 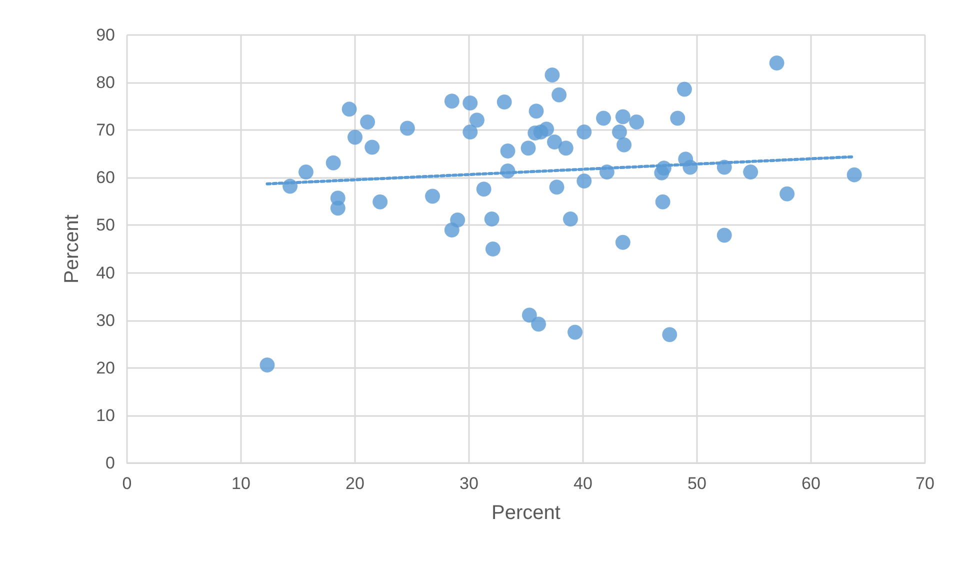 What do you see at coordinates (697, 483) in the screenshot?
I see `x-tick-label: 50` at bounding box center [697, 483].